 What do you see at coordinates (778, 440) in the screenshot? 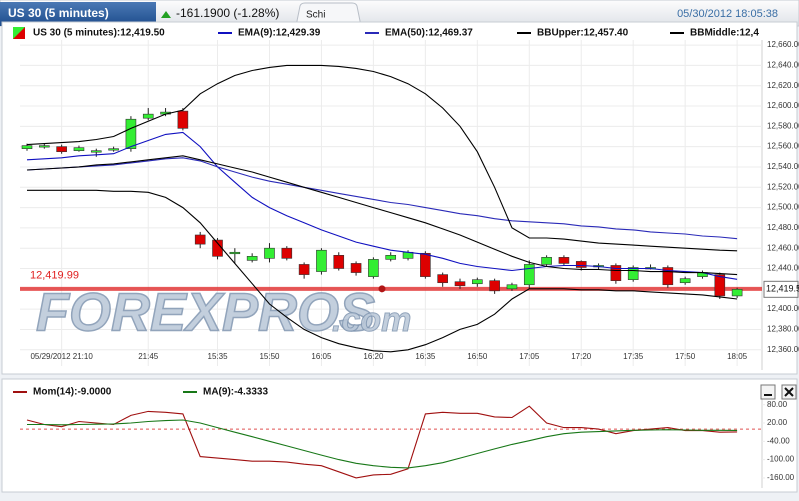
I see `y-tick-label: -40.00` at bounding box center [778, 440].